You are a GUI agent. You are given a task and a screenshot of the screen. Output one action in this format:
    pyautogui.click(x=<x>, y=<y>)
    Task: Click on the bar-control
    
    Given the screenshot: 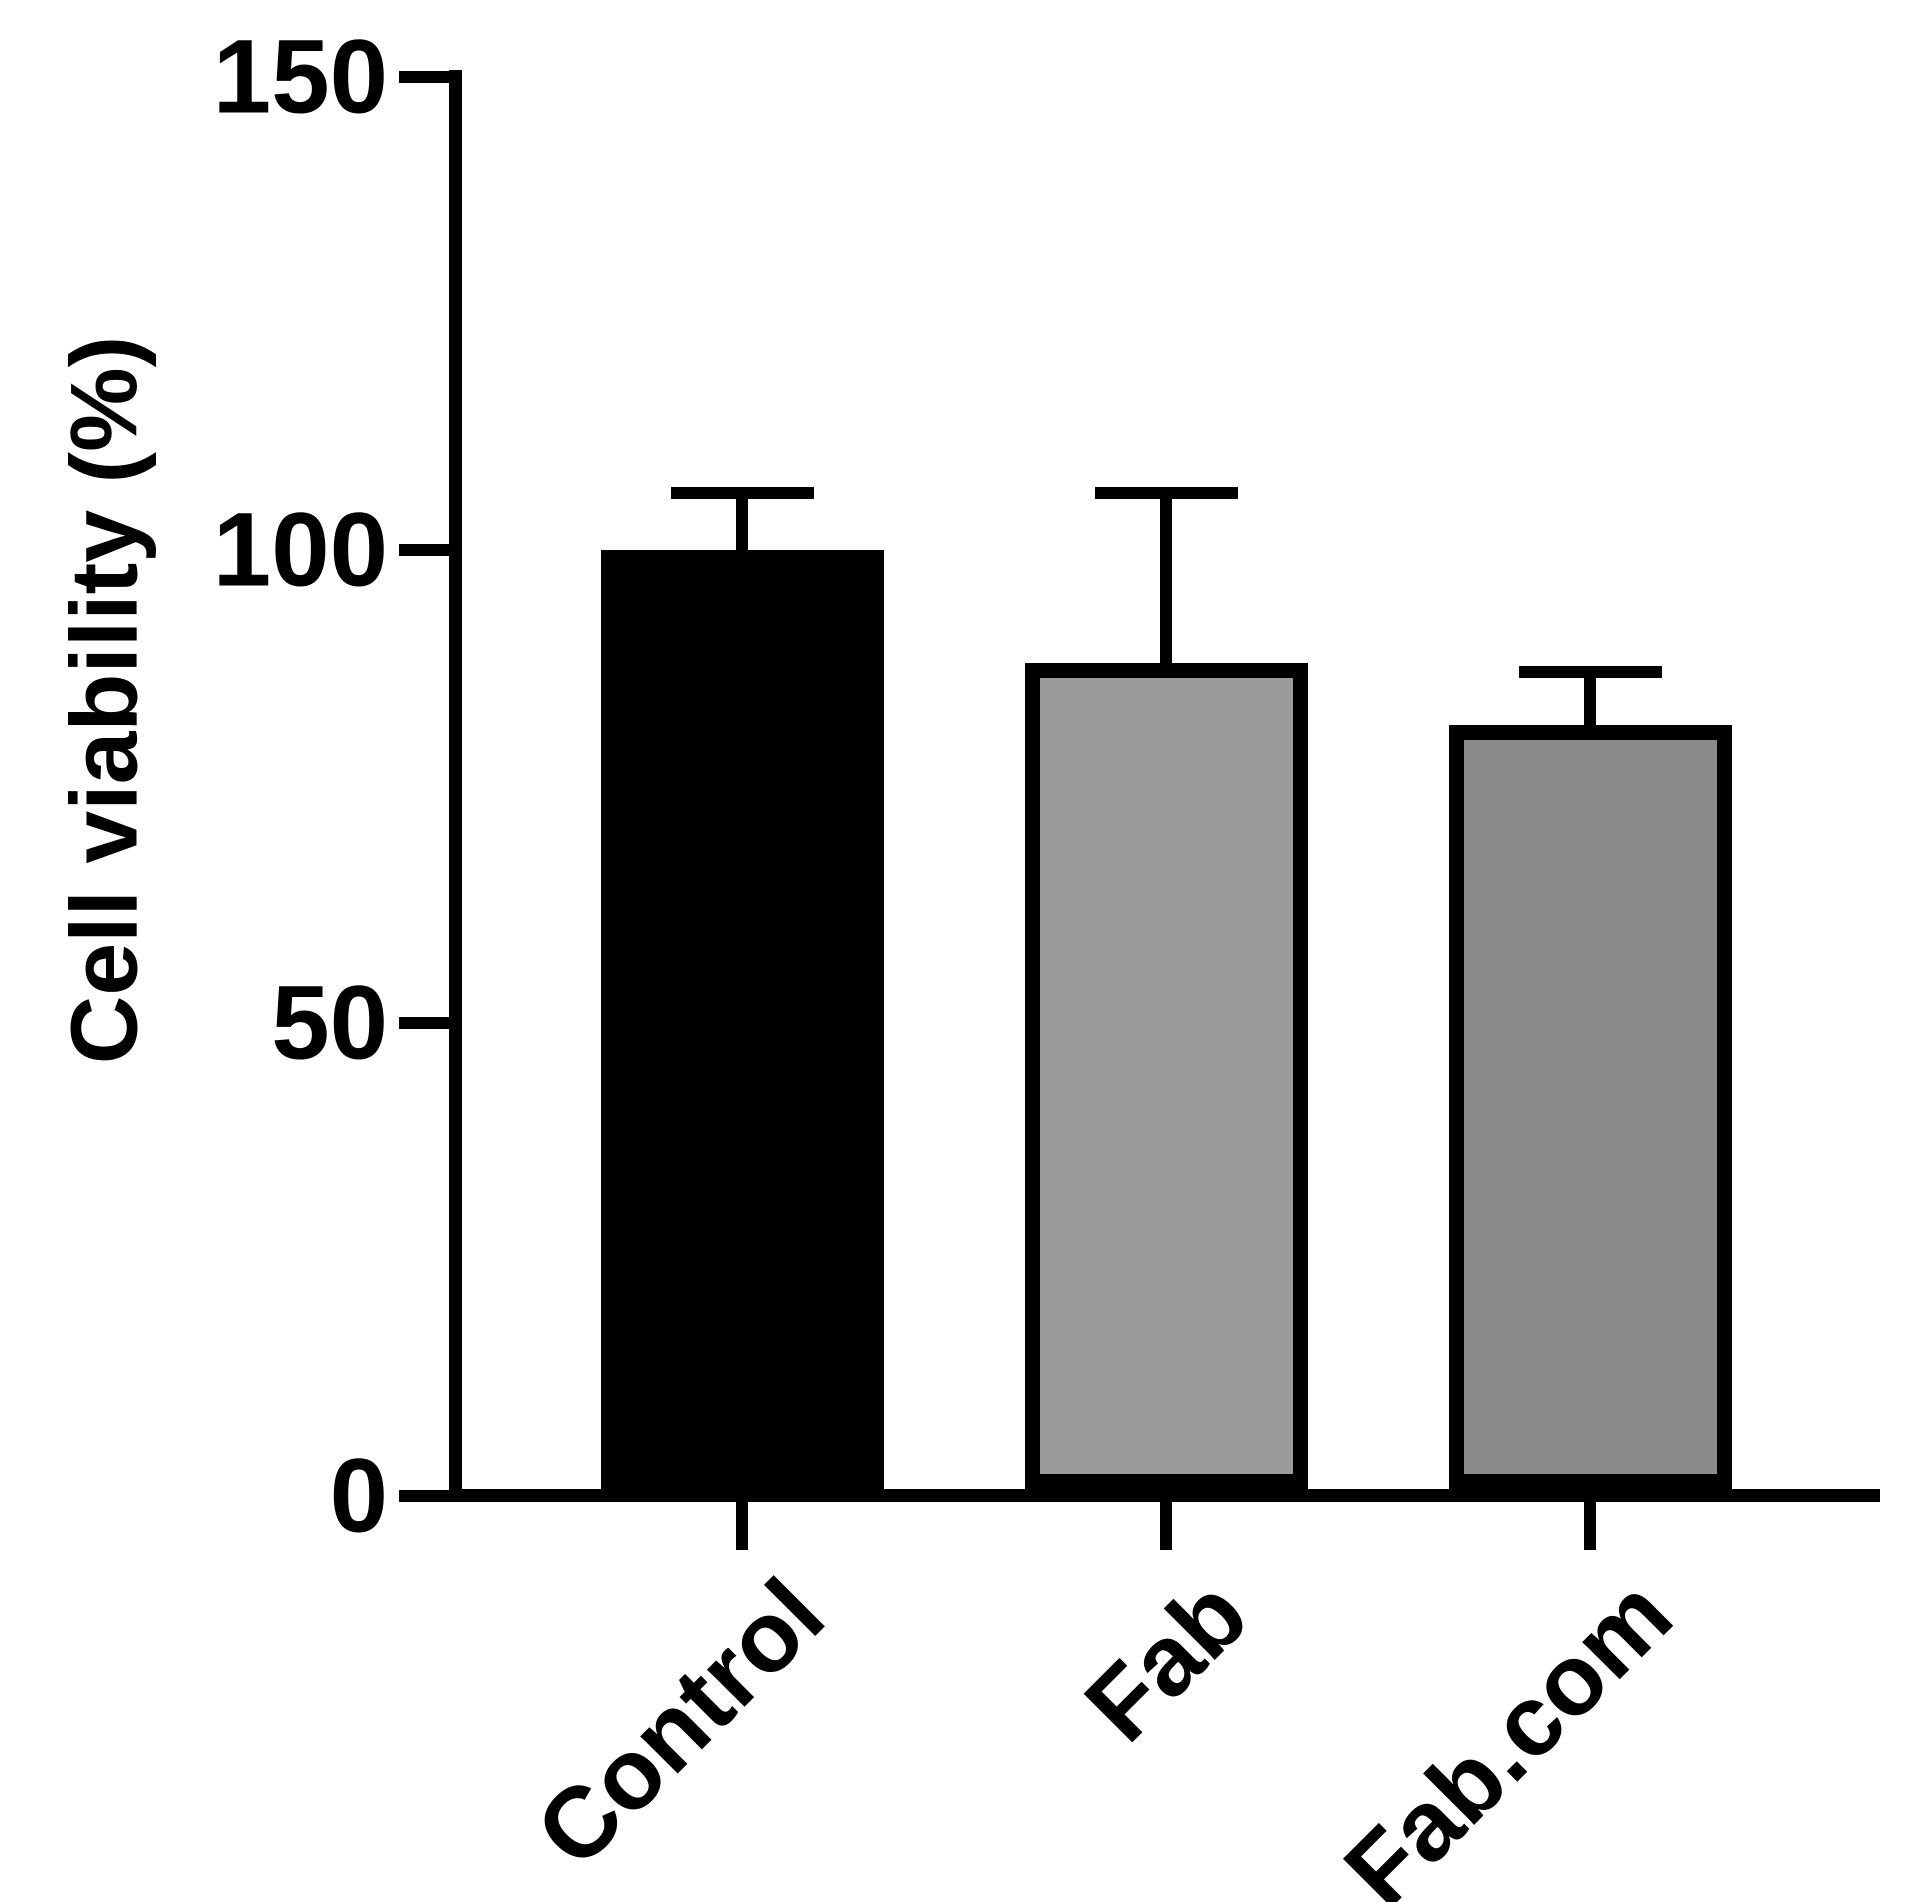 What is the action you would take?
    pyautogui.click(x=742, y=1019)
    